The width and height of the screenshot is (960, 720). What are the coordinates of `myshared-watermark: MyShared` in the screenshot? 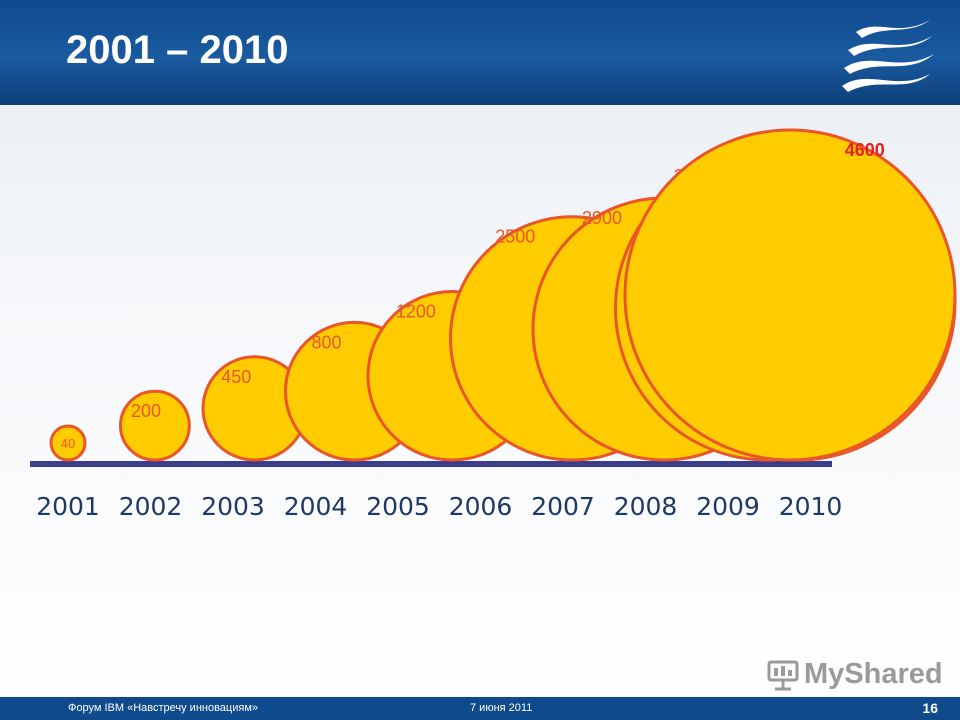 It's located at (853, 676).